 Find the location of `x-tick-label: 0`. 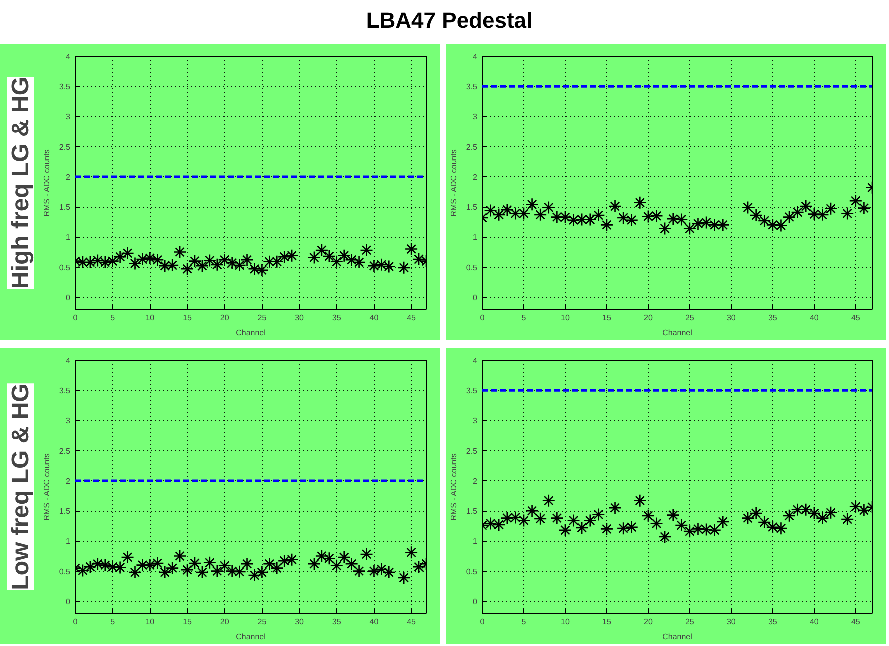

x-tick-label: 0 is located at coordinates (483, 622).